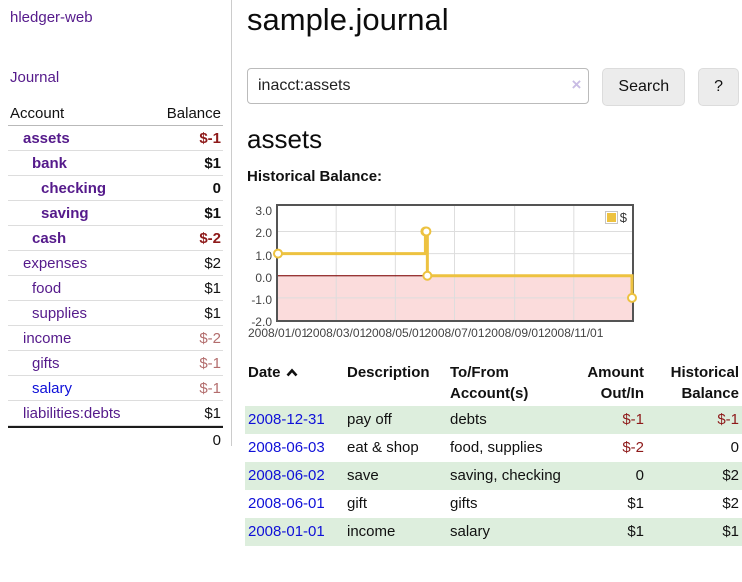 The image size is (742, 582). Describe the element at coordinates (718, 87) in the screenshot. I see `help-button: ?` at that location.